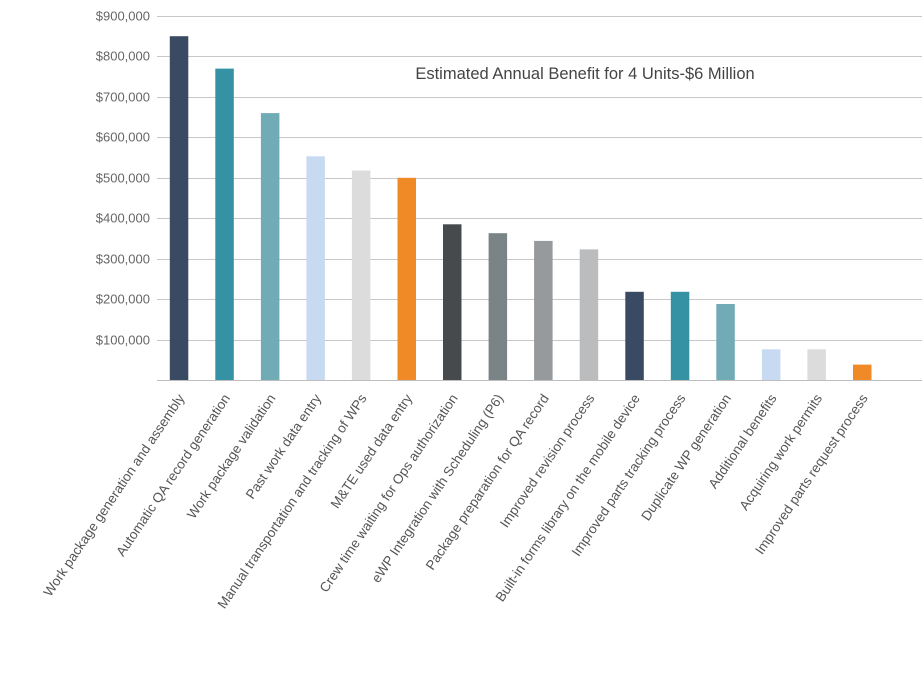  Describe the element at coordinates (372, 451) in the screenshot. I see `x-tick-label: M&TE used data entry` at that location.